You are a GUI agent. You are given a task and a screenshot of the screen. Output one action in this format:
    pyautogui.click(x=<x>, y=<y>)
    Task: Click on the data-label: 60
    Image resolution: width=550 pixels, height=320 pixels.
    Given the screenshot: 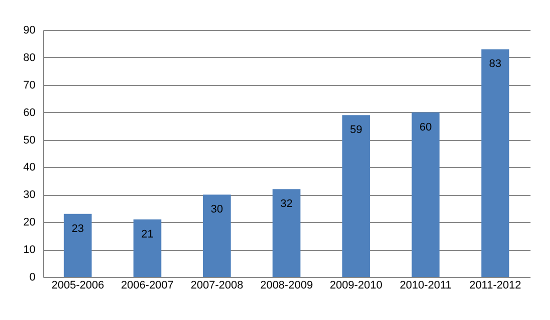 What is the action you would take?
    pyautogui.click(x=426, y=127)
    